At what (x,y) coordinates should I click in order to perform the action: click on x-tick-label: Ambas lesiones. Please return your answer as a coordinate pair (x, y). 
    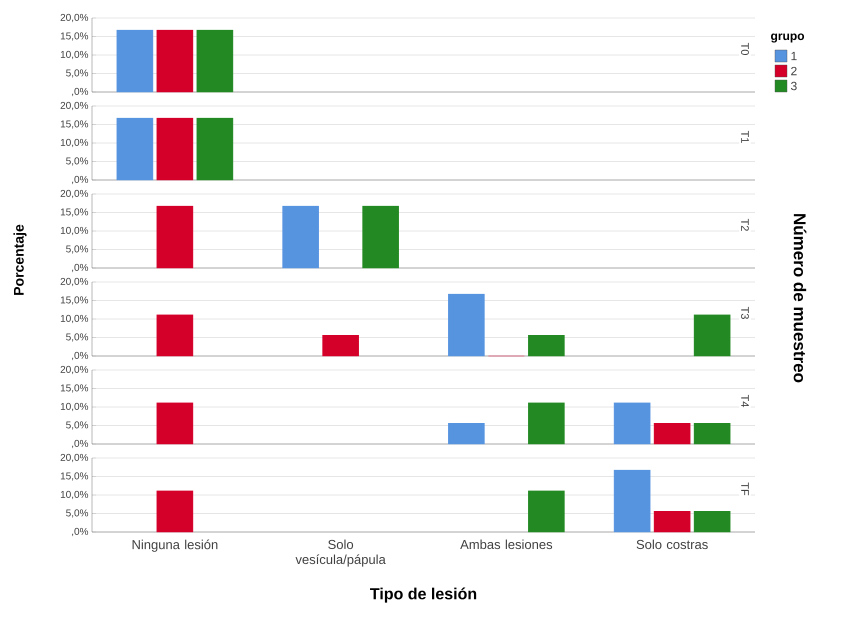
    Looking at the image, I should click on (506, 545).